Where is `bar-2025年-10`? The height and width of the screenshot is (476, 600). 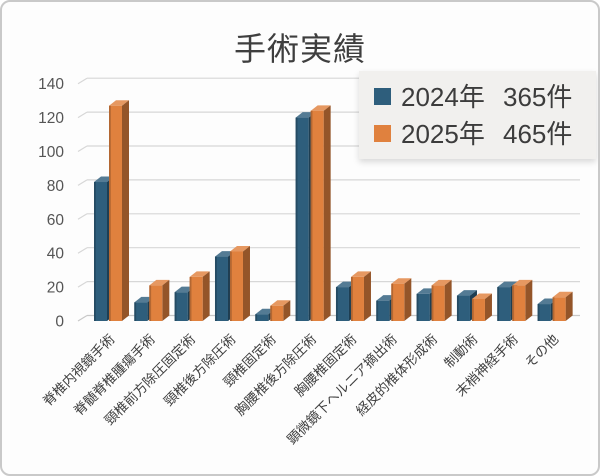 bar-2025年-10 is located at coordinates (522, 300).